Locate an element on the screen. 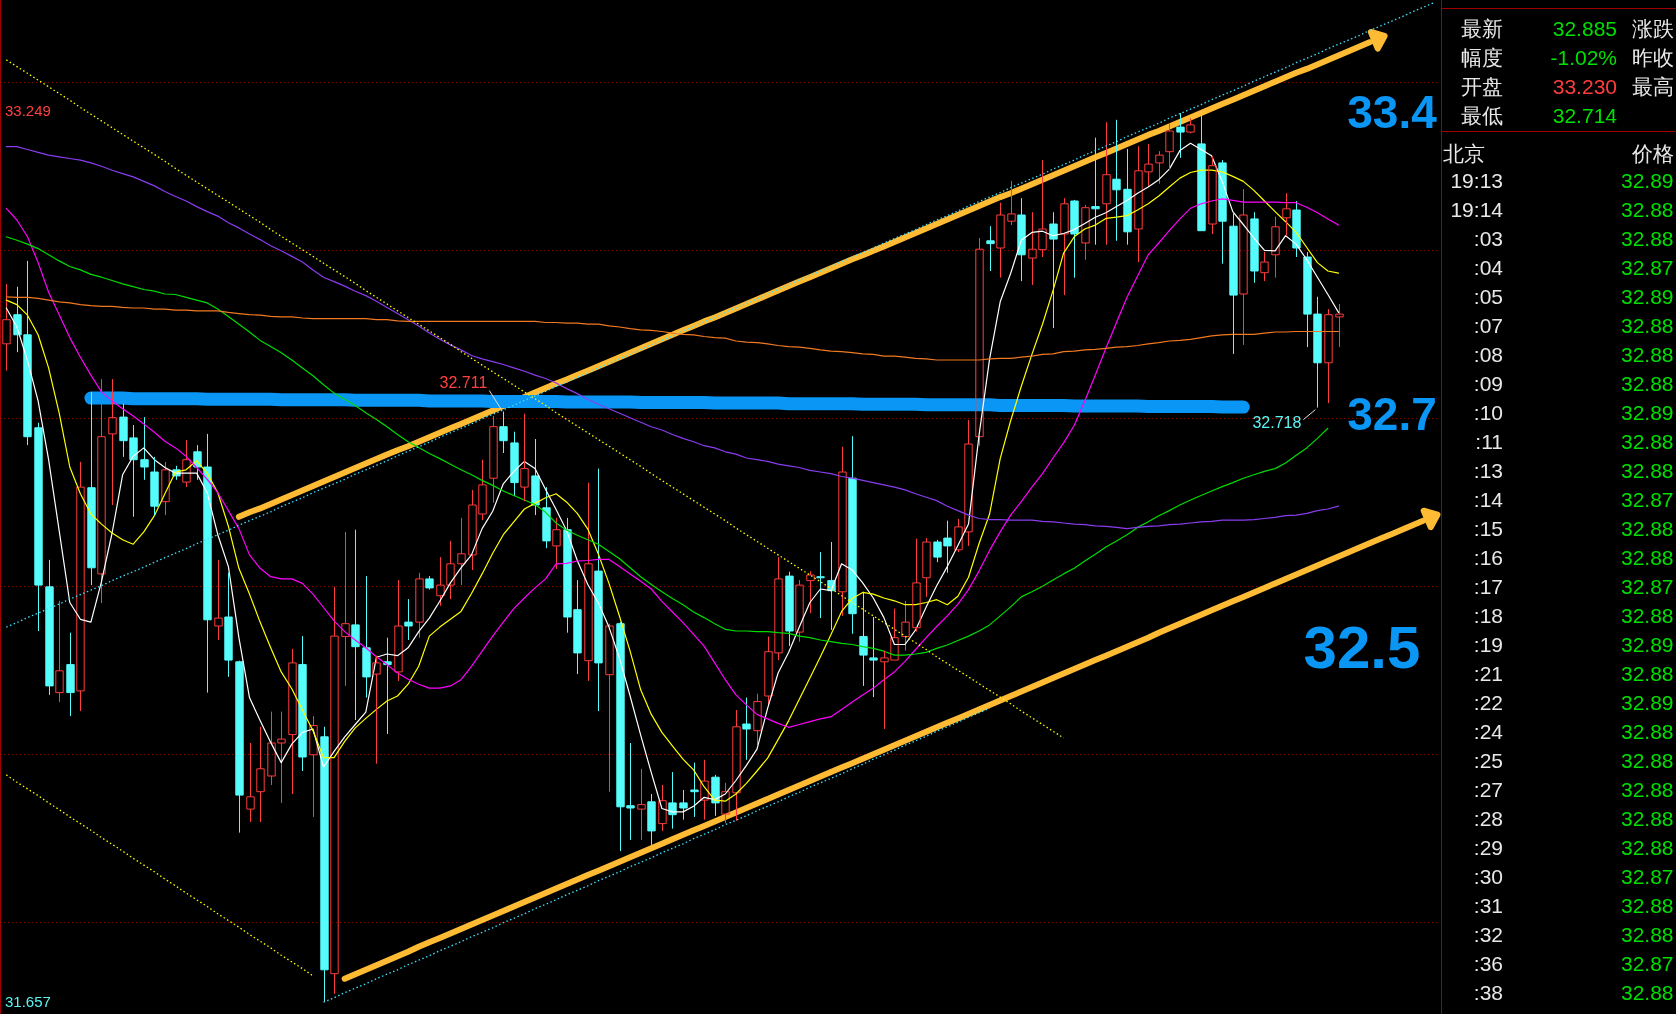  category-label: :22 is located at coordinates (1488, 702).